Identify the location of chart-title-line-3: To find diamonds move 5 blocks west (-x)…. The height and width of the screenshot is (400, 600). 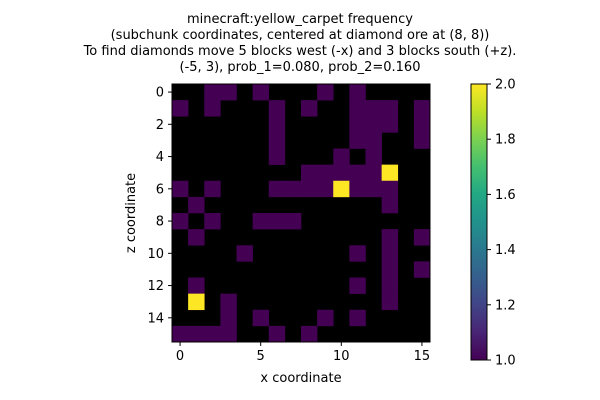
(300, 51).